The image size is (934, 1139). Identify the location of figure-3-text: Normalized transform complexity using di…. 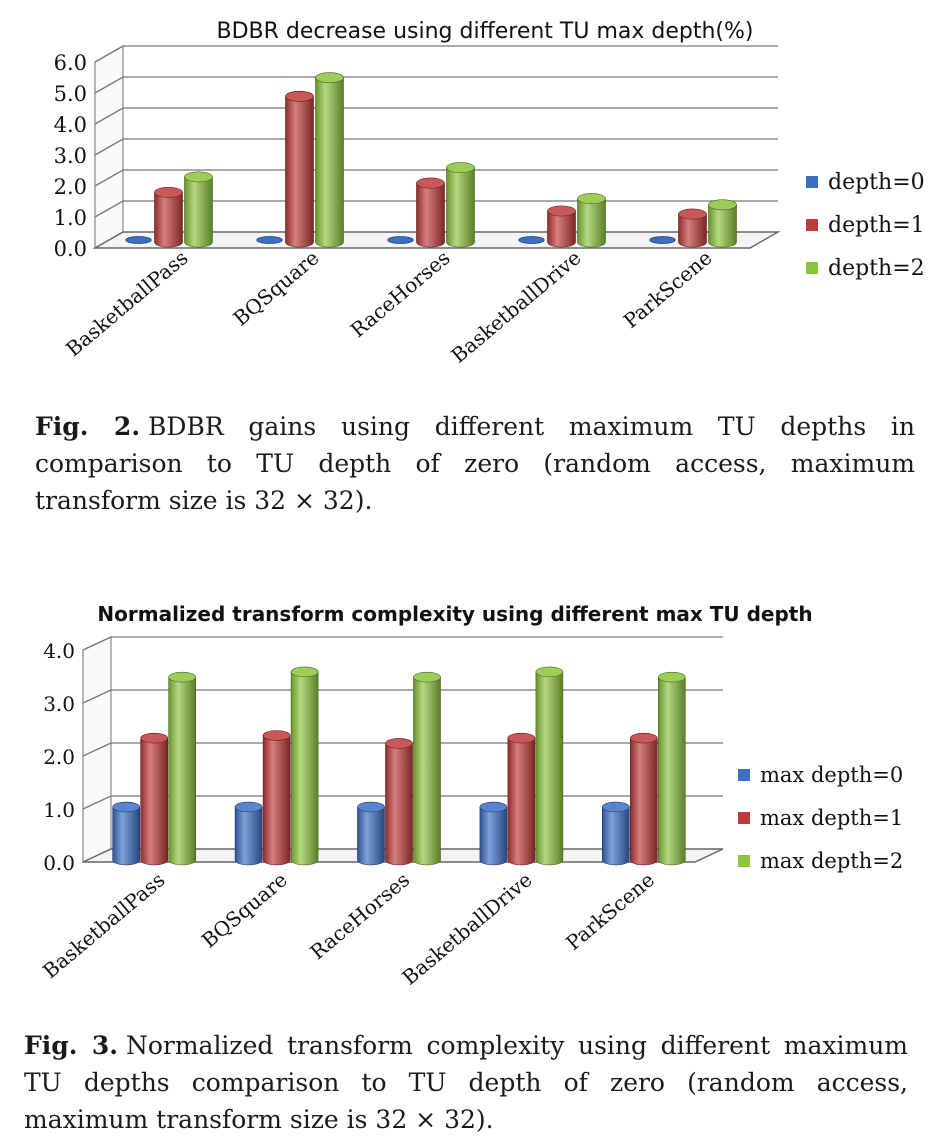
(466, 1082).